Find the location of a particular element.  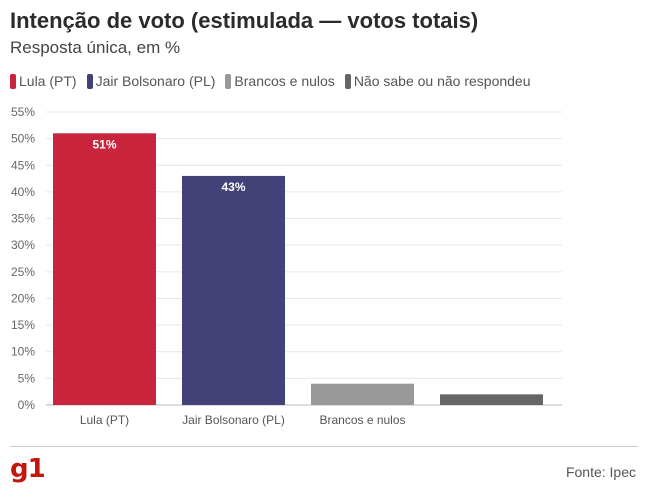

g1-logo: g1 is located at coordinates (28, 469).